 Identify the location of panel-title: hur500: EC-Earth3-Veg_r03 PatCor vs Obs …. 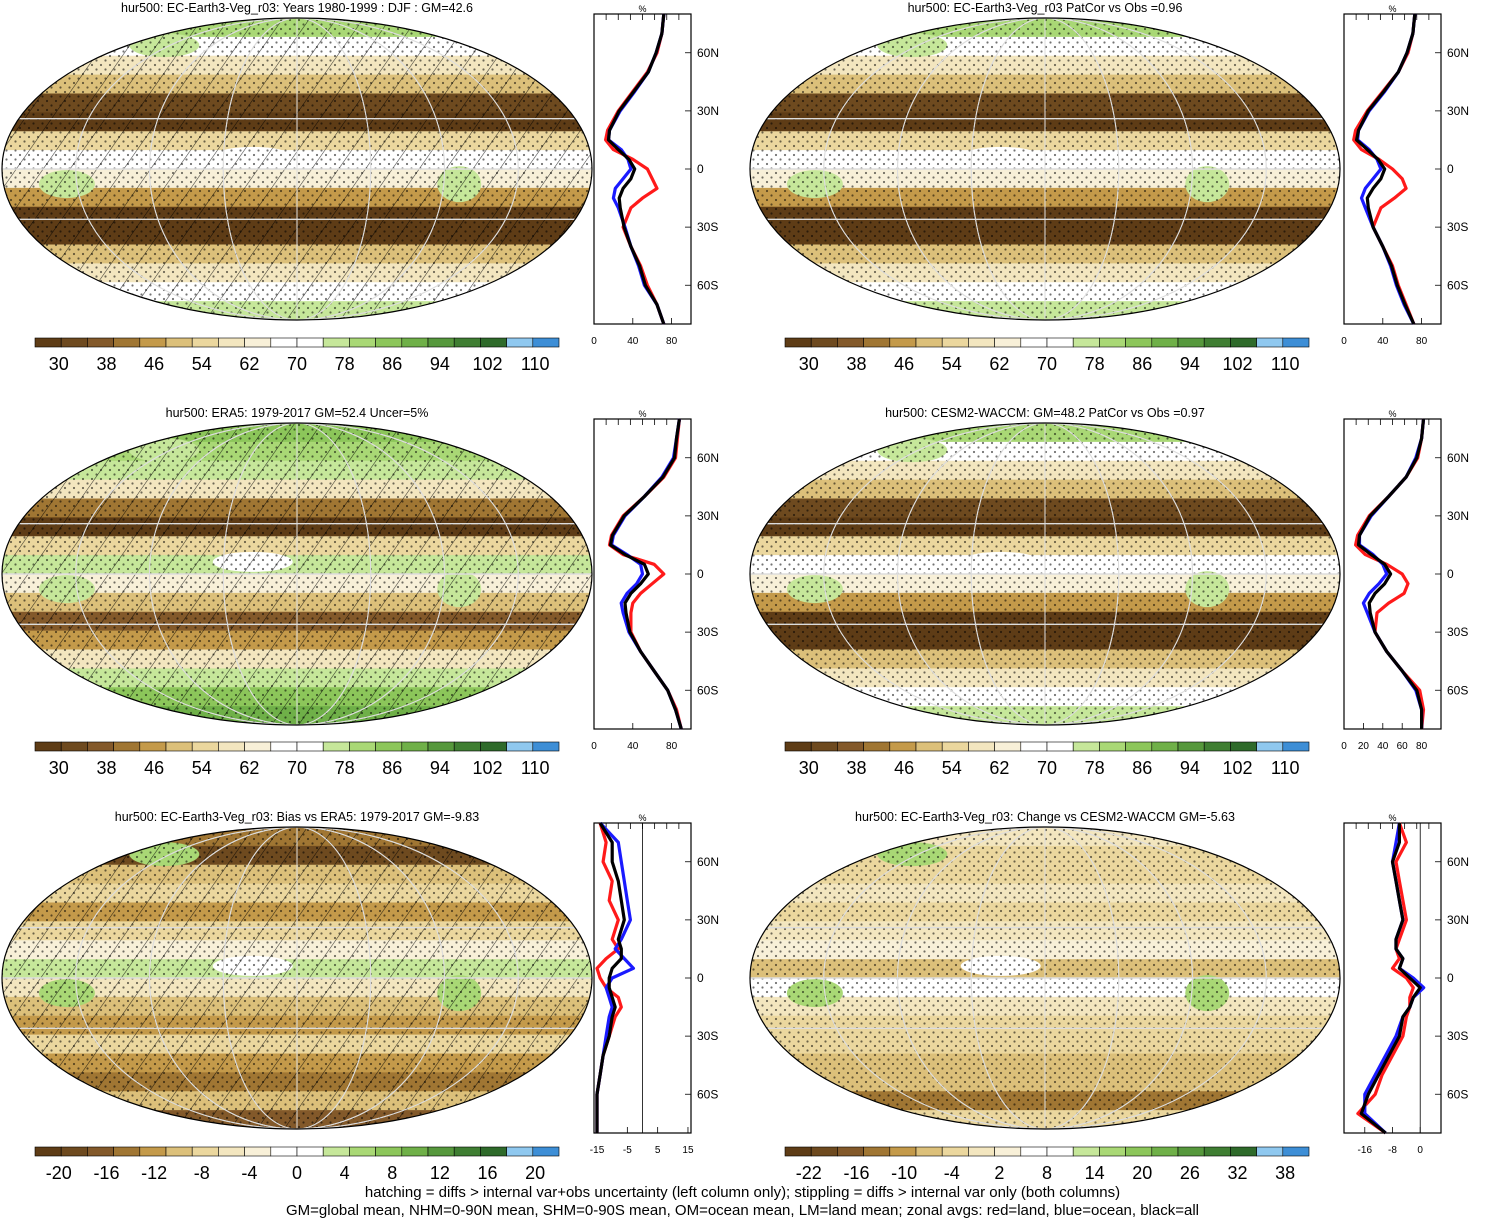
(1045, 8).